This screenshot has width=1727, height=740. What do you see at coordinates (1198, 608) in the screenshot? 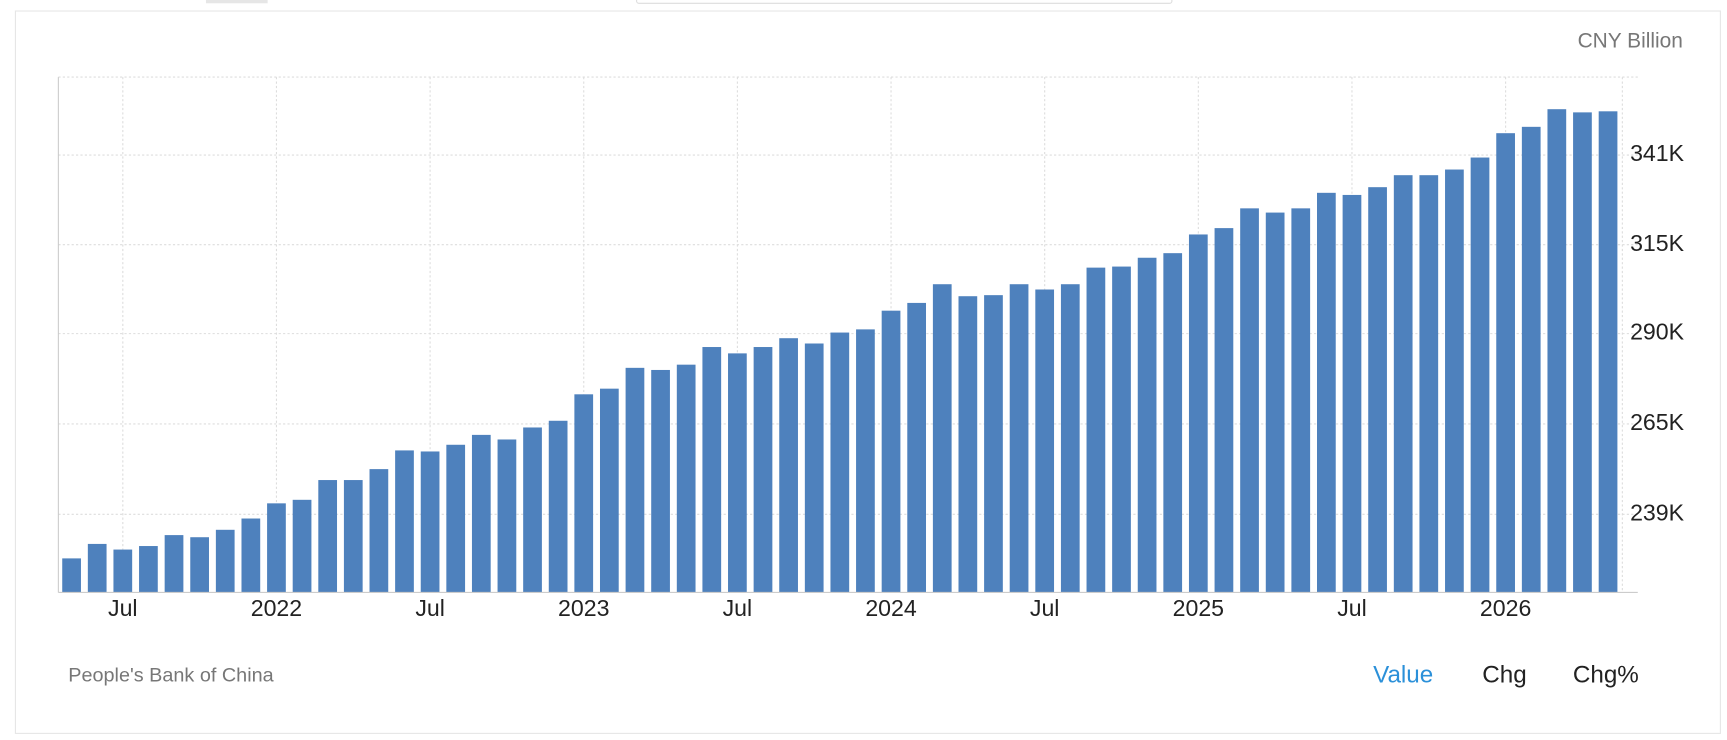
I see `x-tick-label: 2025` at bounding box center [1198, 608].